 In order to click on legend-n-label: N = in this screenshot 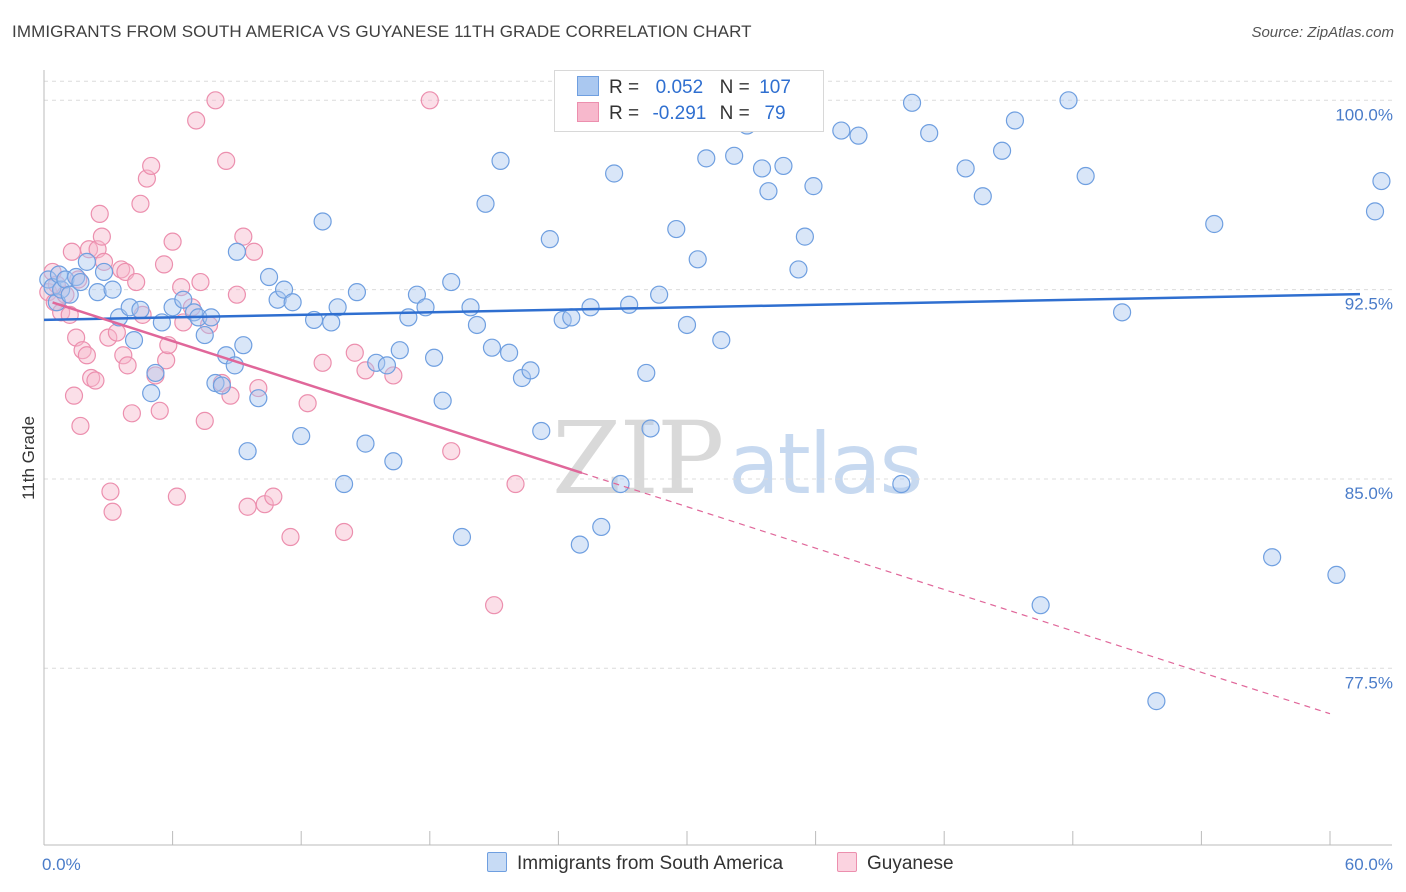, I will do `click(734, 113)`.